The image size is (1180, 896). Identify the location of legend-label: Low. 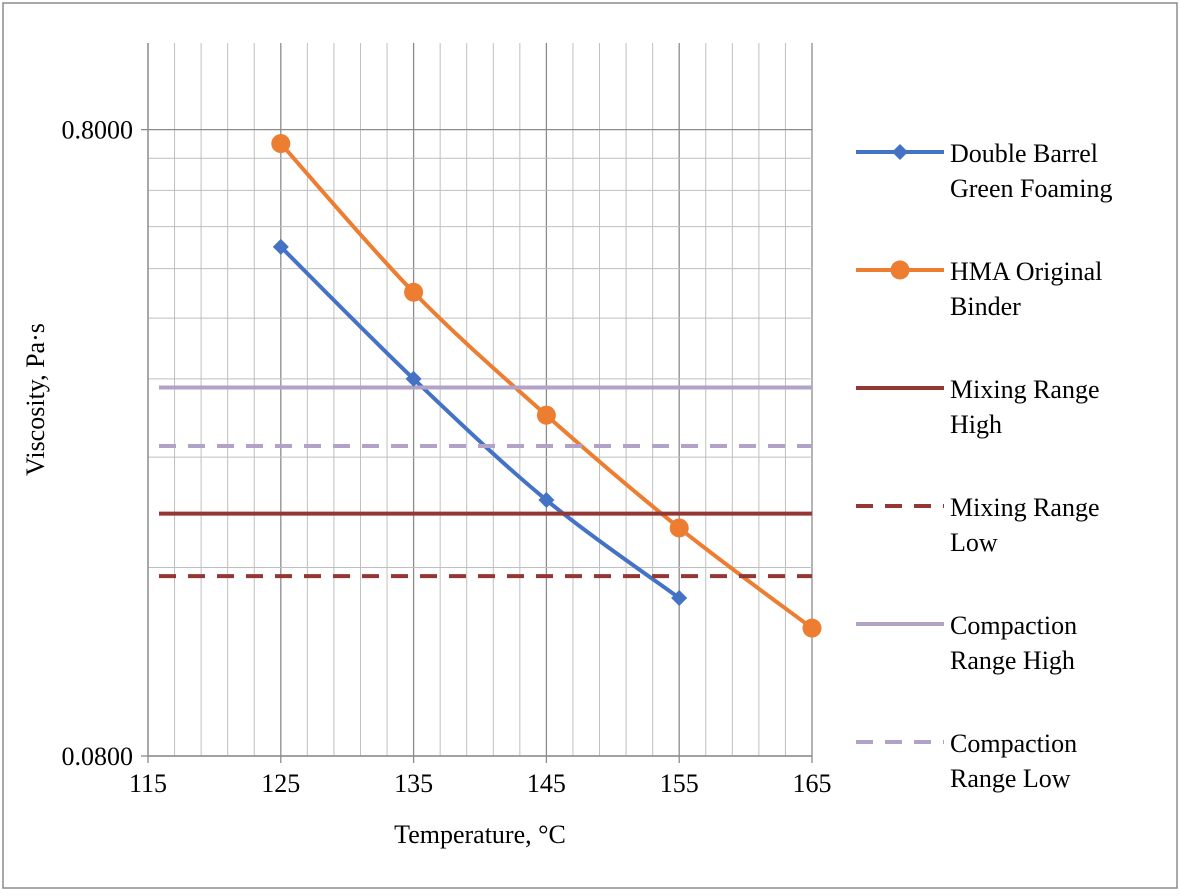
(974, 542).